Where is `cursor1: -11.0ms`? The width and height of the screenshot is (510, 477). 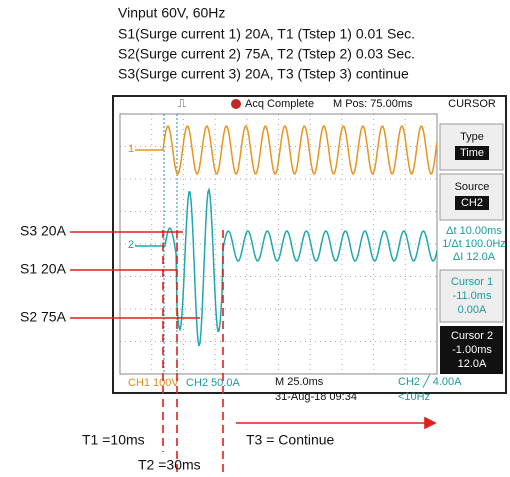 cursor1: -11.0ms is located at coordinates (472, 296).